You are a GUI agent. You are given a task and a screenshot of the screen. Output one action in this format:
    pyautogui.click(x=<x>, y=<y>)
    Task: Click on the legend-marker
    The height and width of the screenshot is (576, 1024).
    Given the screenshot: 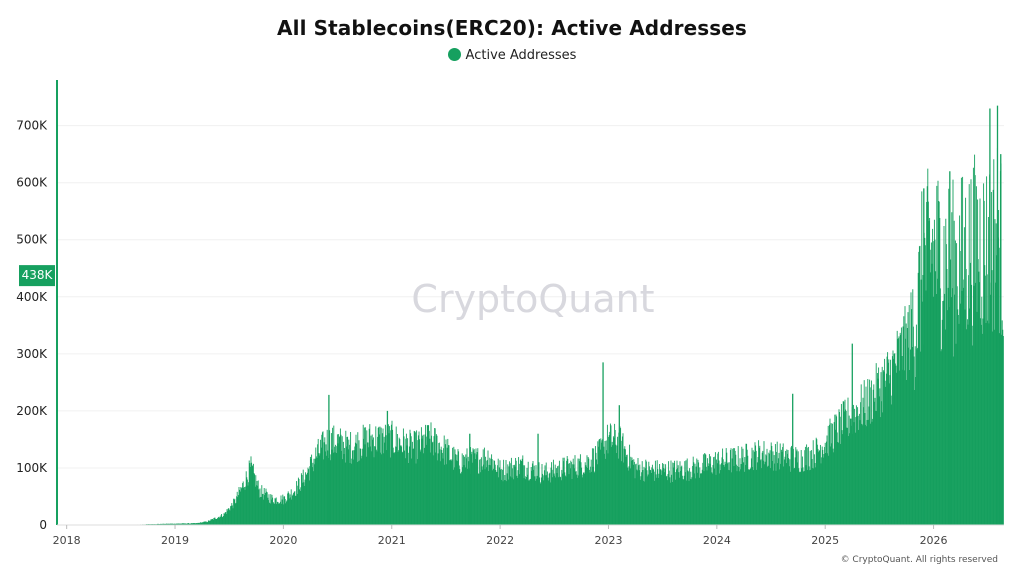 What is the action you would take?
    pyautogui.click(x=454, y=54)
    